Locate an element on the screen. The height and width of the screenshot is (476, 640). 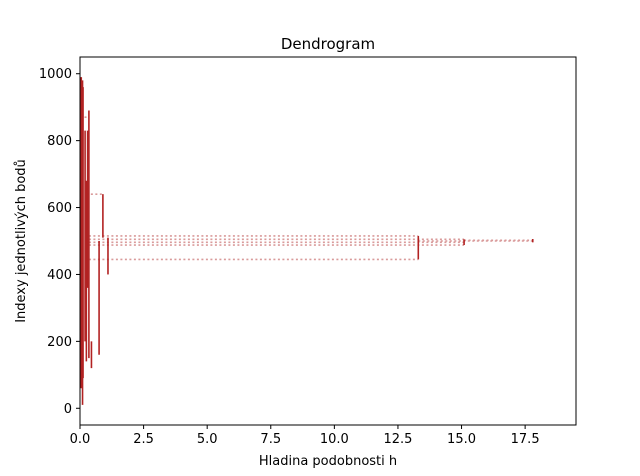
chart-title: Dendrogram is located at coordinates (328, 44).